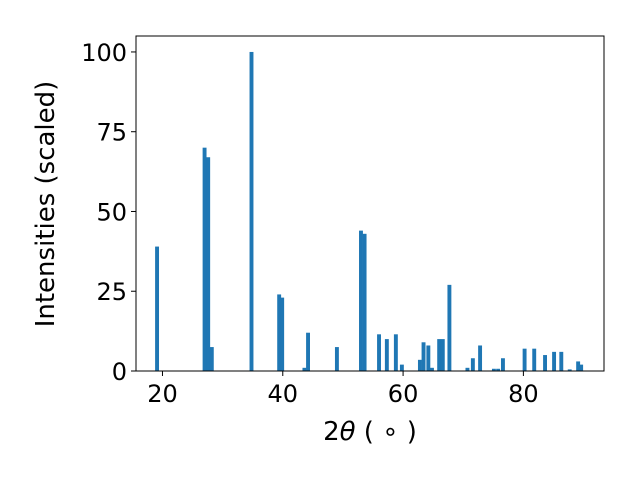 The image size is (640, 480). I want to click on x-tick-label: 20, so click(162, 394).